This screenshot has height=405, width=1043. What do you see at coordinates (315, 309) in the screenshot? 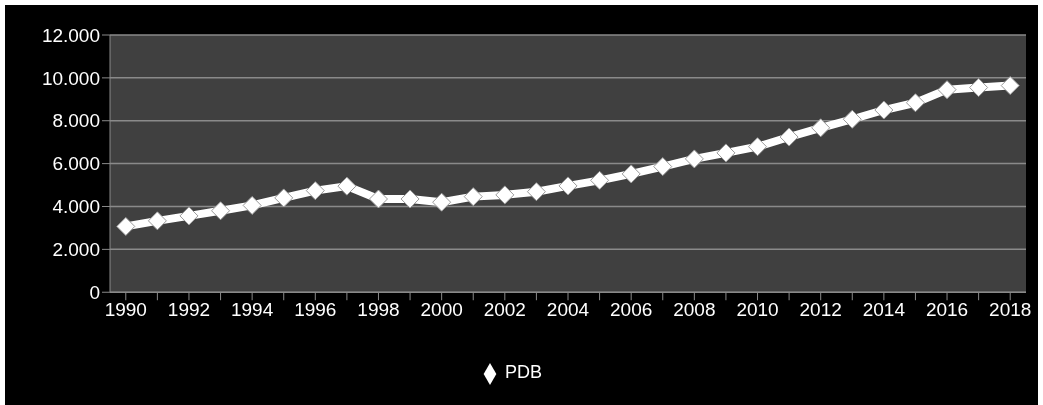
I see `x-tick-label: 1996` at bounding box center [315, 309].